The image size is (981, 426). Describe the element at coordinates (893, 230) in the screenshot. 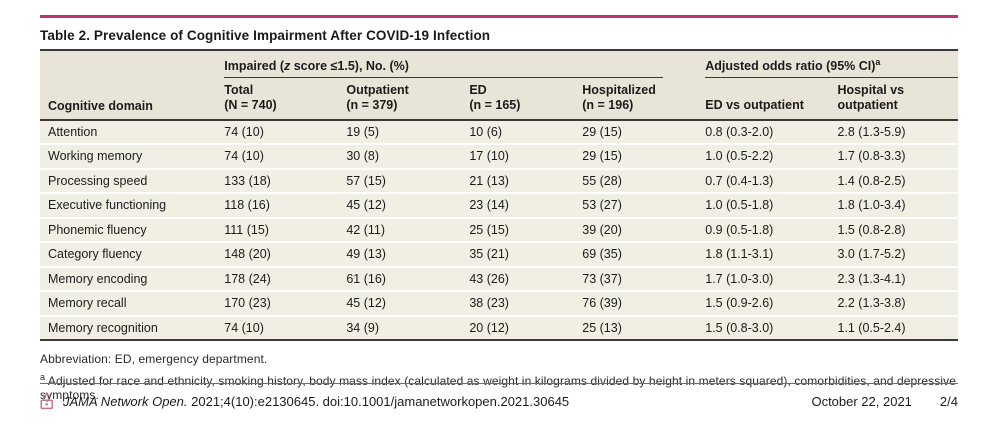

I see `value-cell: 1.5 (0.8-2.8)` at that location.